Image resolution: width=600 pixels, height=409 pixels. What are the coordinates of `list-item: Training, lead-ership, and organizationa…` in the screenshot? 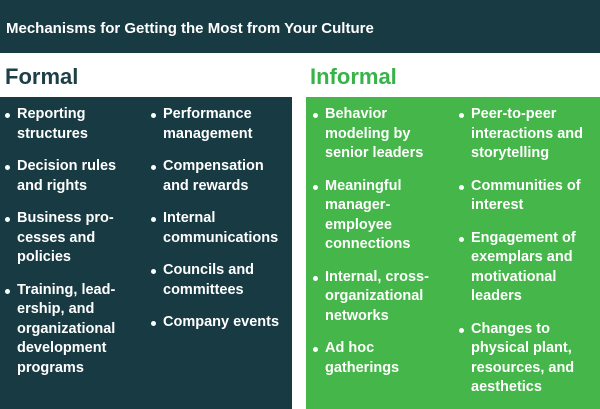 It's located at (71, 330).